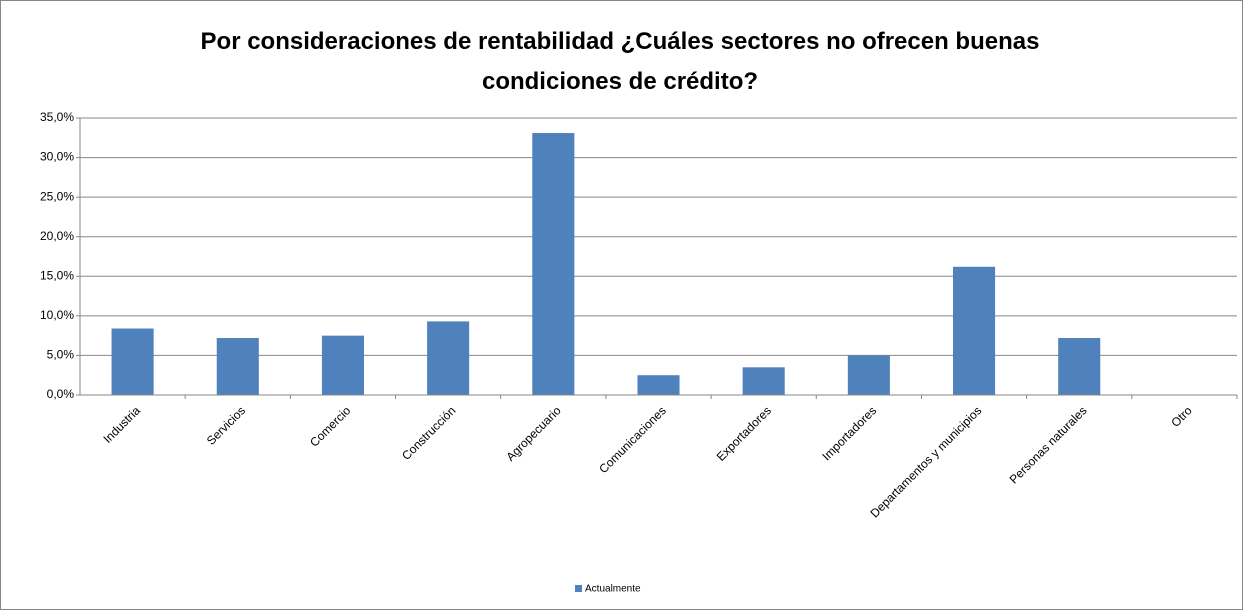  What do you see at coordinates (61, 394) in the screenshot?
I see `y-tick-label: 0,0%` at bounding box center [61, 394].